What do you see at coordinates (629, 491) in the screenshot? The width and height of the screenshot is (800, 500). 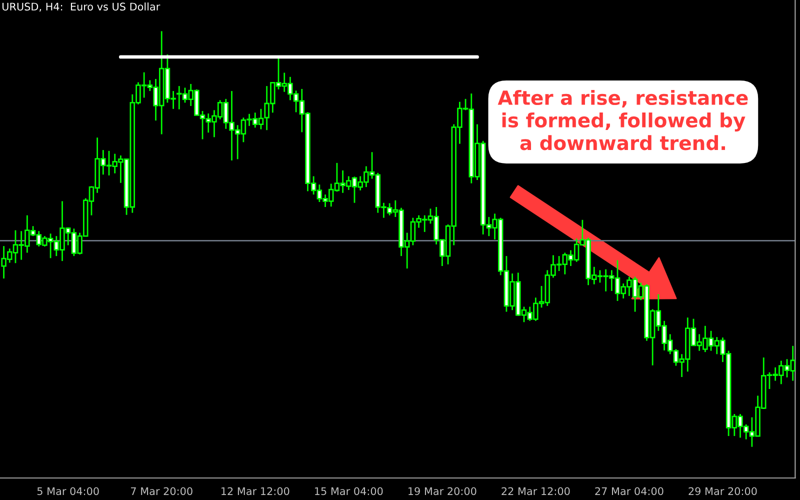 I see `x-tick-label: 27 Mar 04:00` at bounding box center [629, 491].